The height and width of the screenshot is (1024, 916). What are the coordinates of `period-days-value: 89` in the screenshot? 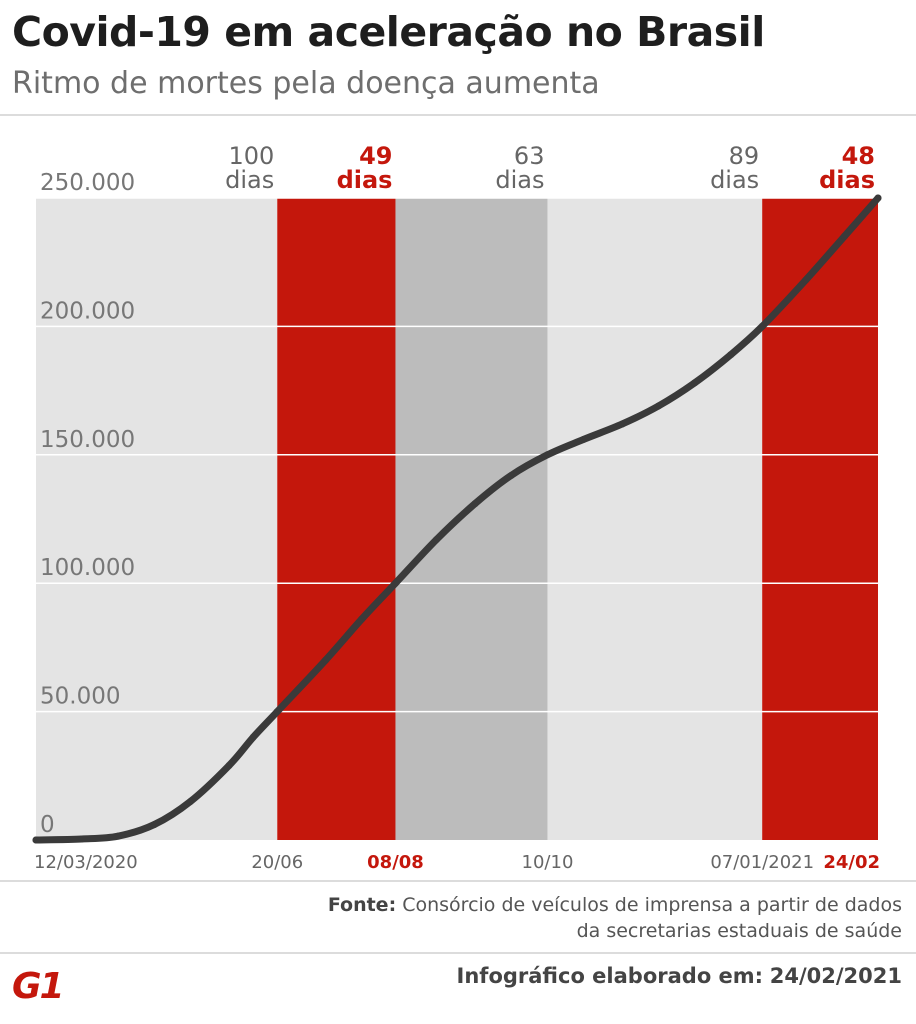 It's located at (744, 156).